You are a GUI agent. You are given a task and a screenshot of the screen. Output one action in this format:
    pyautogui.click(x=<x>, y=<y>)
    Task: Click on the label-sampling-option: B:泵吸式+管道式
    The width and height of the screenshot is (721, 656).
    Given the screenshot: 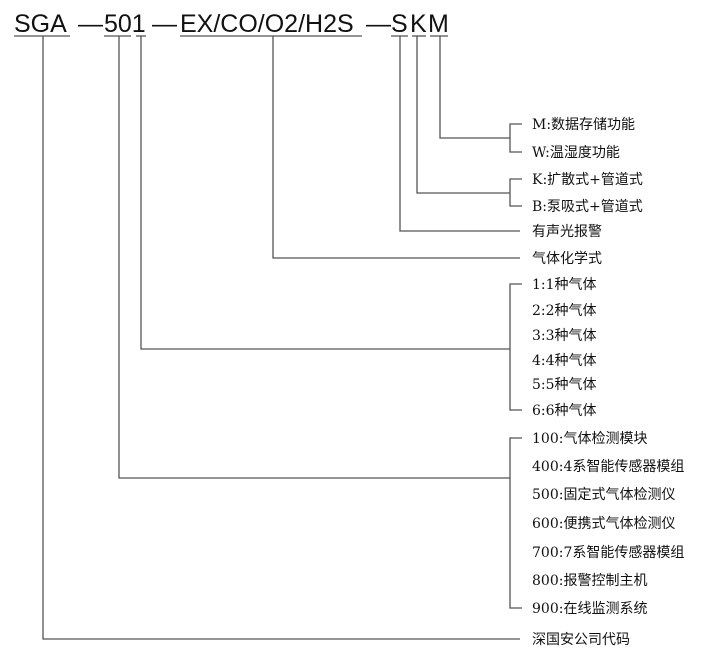 What is the action you would take?
    pyautogui.click(x=587, y=207)
    